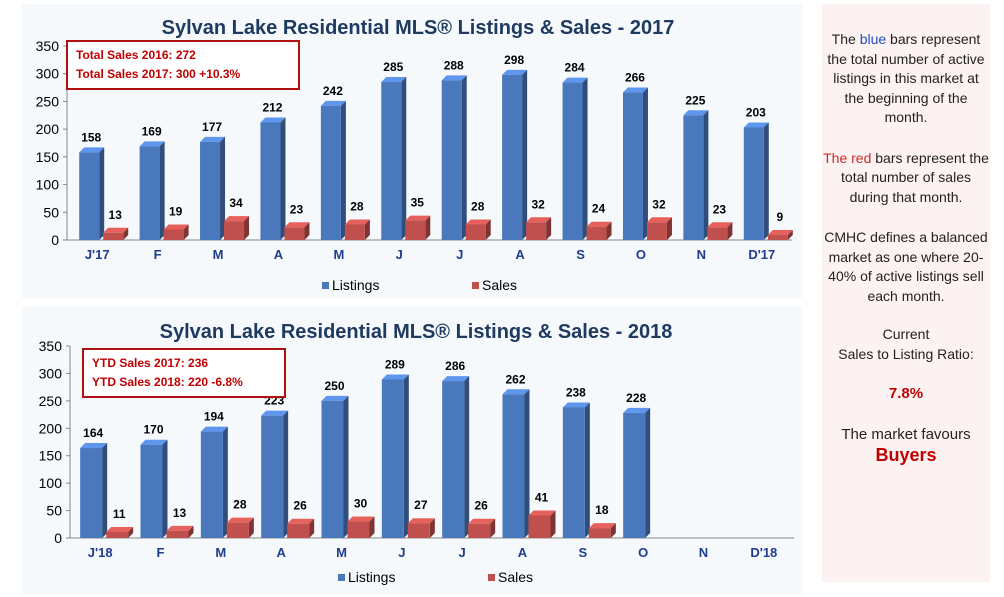 The image size is (1004, 597). Describe the element at coordinates (906, 434) in the screenshot. I see `market-favours-text: The market favours` at that location.